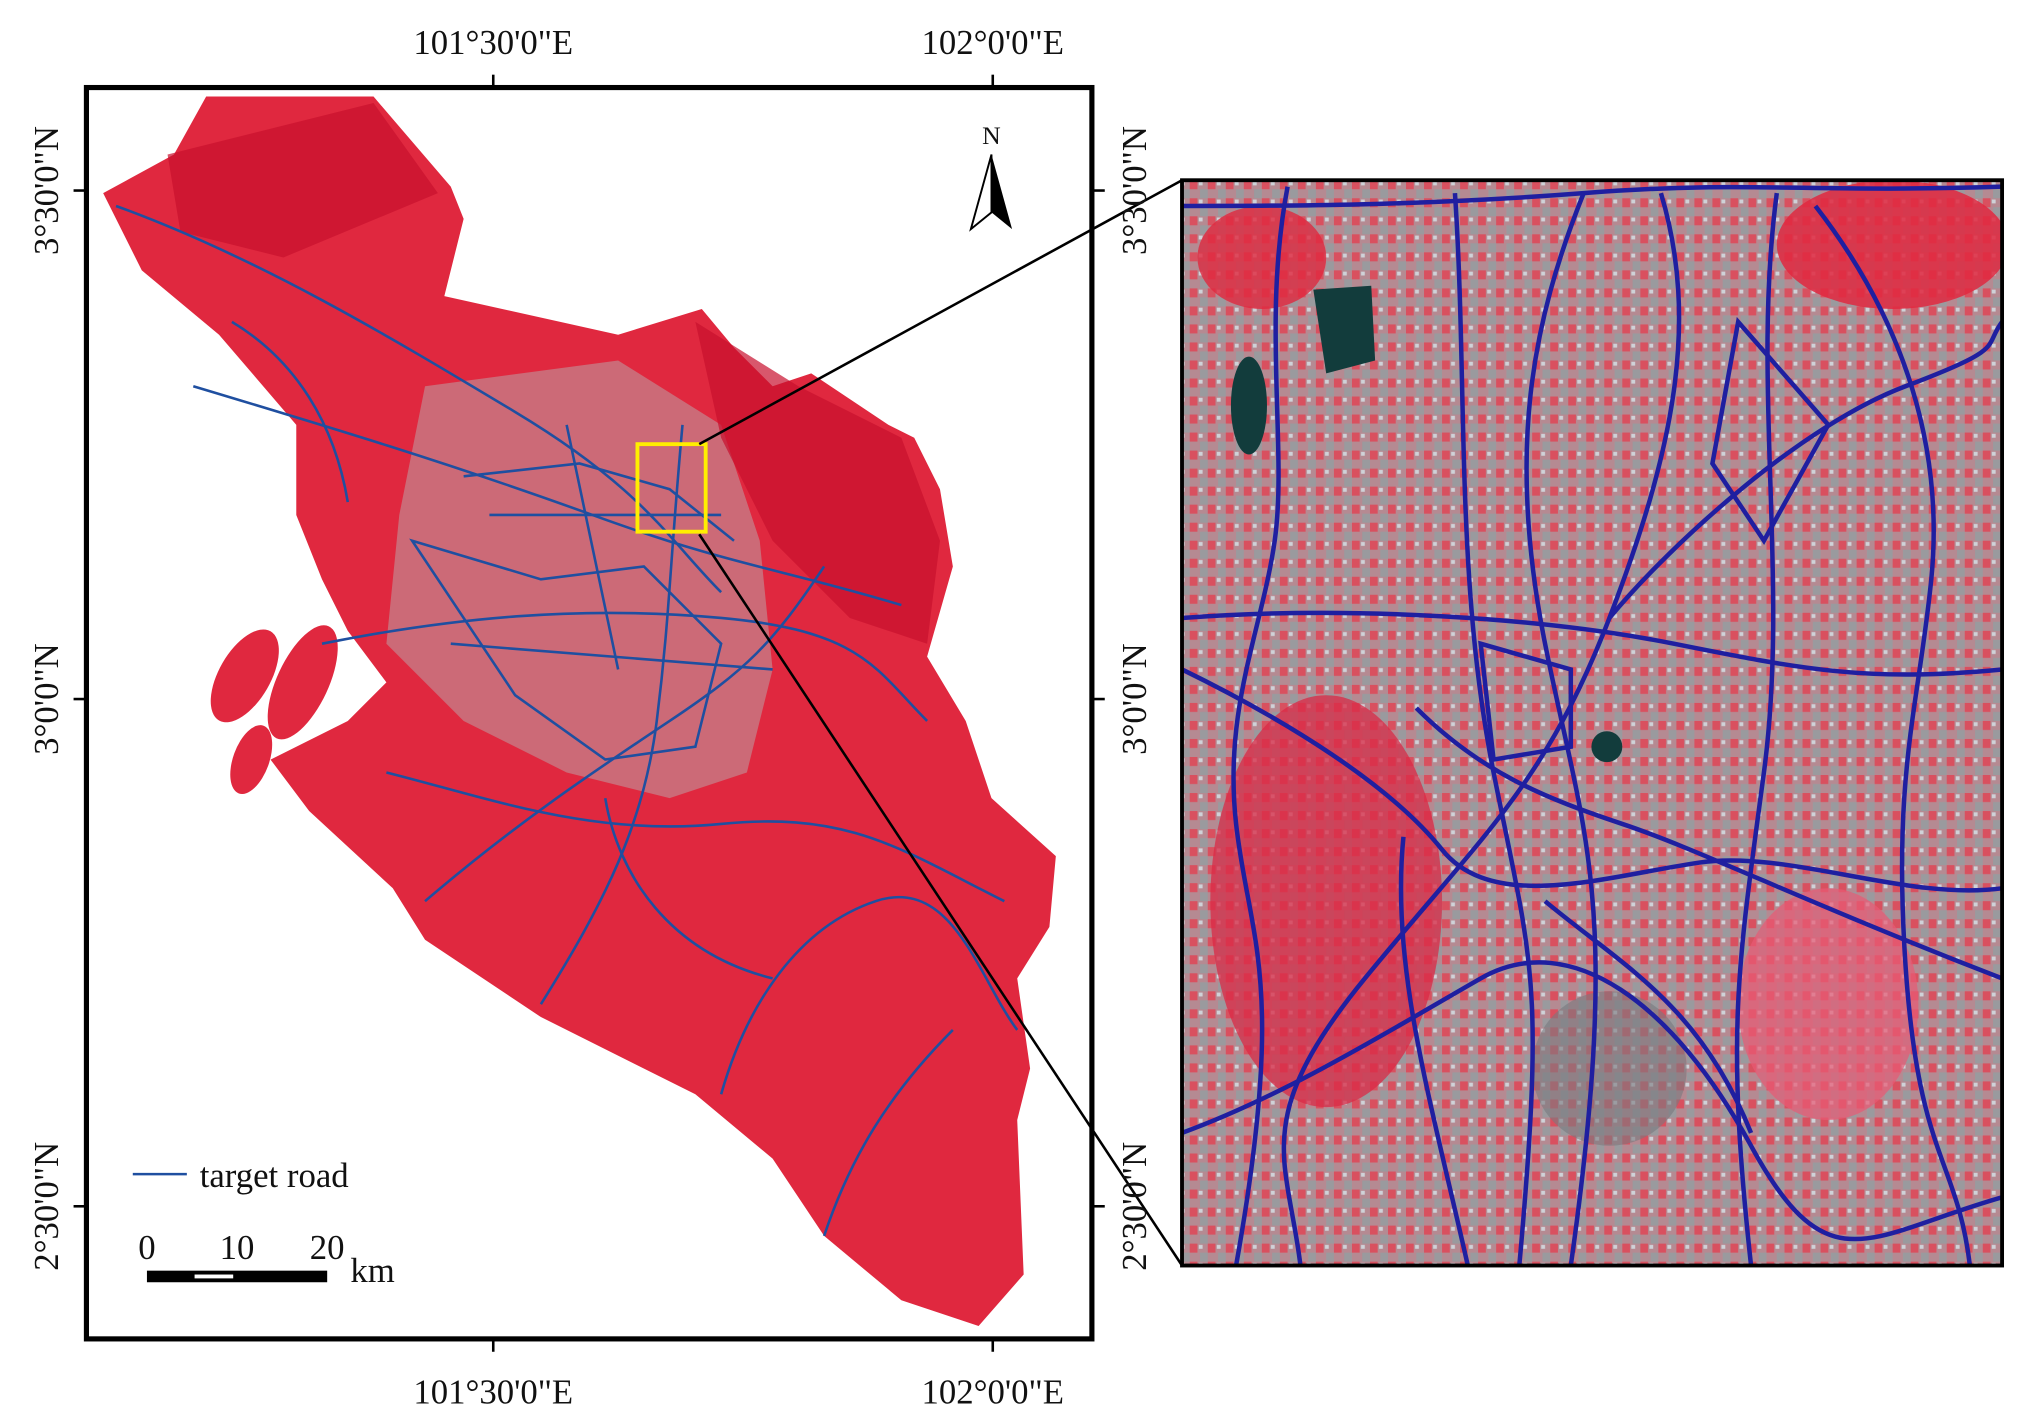 This screenshot has height=1420, width=2019. I want to click on north-arrow, so click(1002, 192).